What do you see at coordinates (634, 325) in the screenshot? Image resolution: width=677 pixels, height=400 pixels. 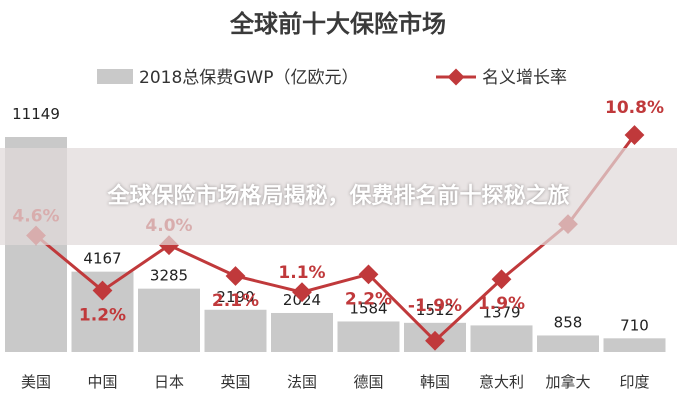 I see `bar-value-label: 710` at bounding box center [634, 325].